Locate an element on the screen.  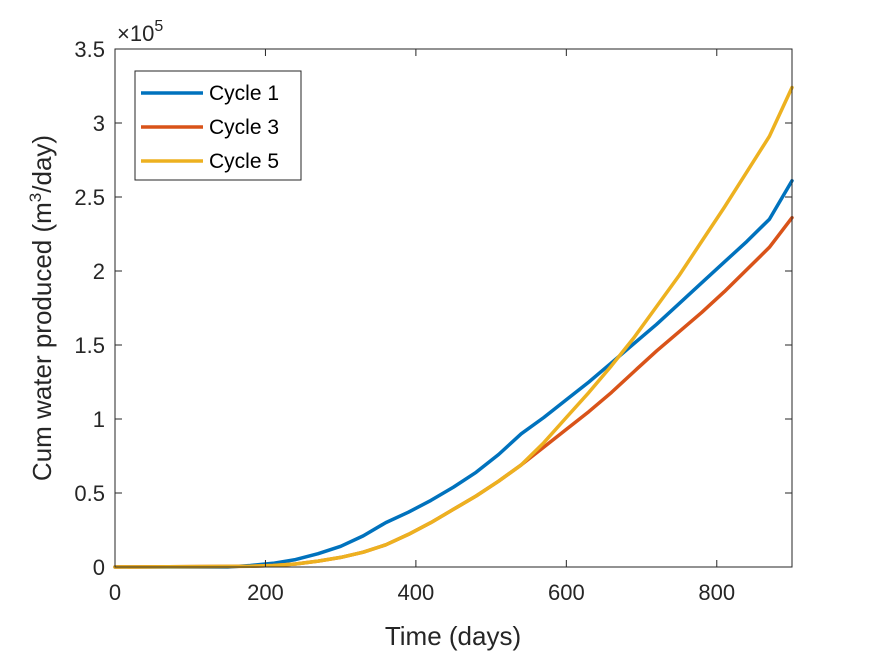
x-tick-label: 800 is located at coordinates (716, 592).